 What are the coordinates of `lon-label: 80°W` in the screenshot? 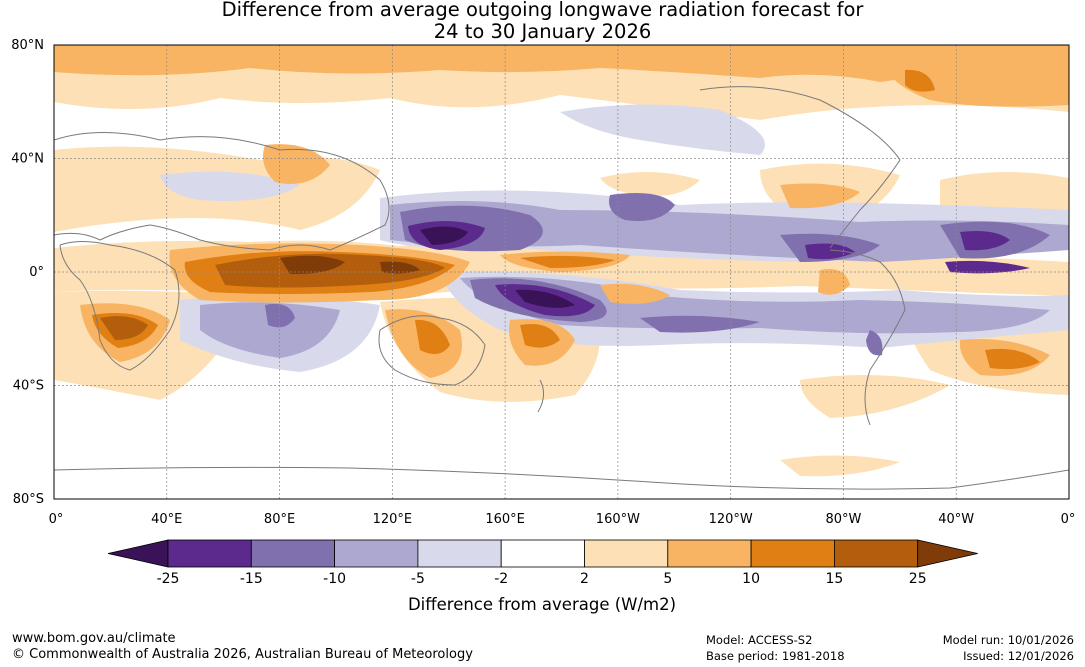 It's located at (843, 519).